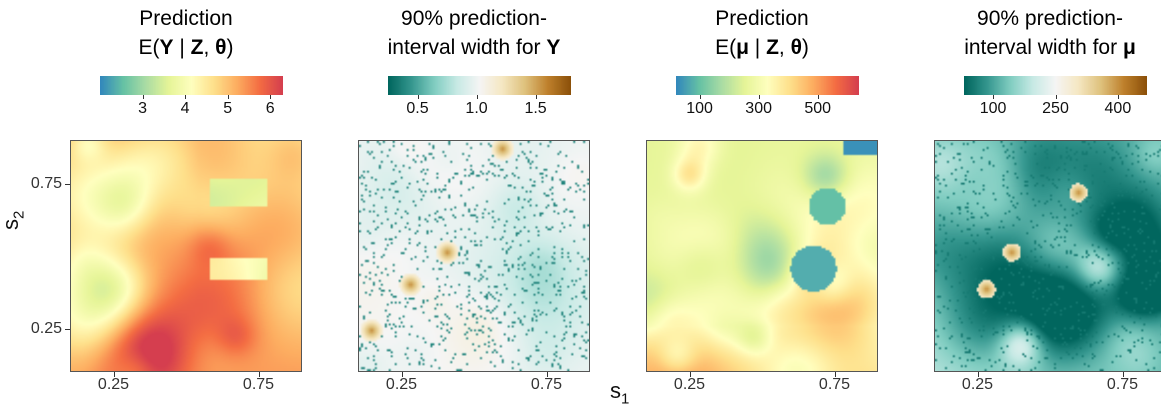  I want to click on x-axis-title: s1, so click(620, 392).